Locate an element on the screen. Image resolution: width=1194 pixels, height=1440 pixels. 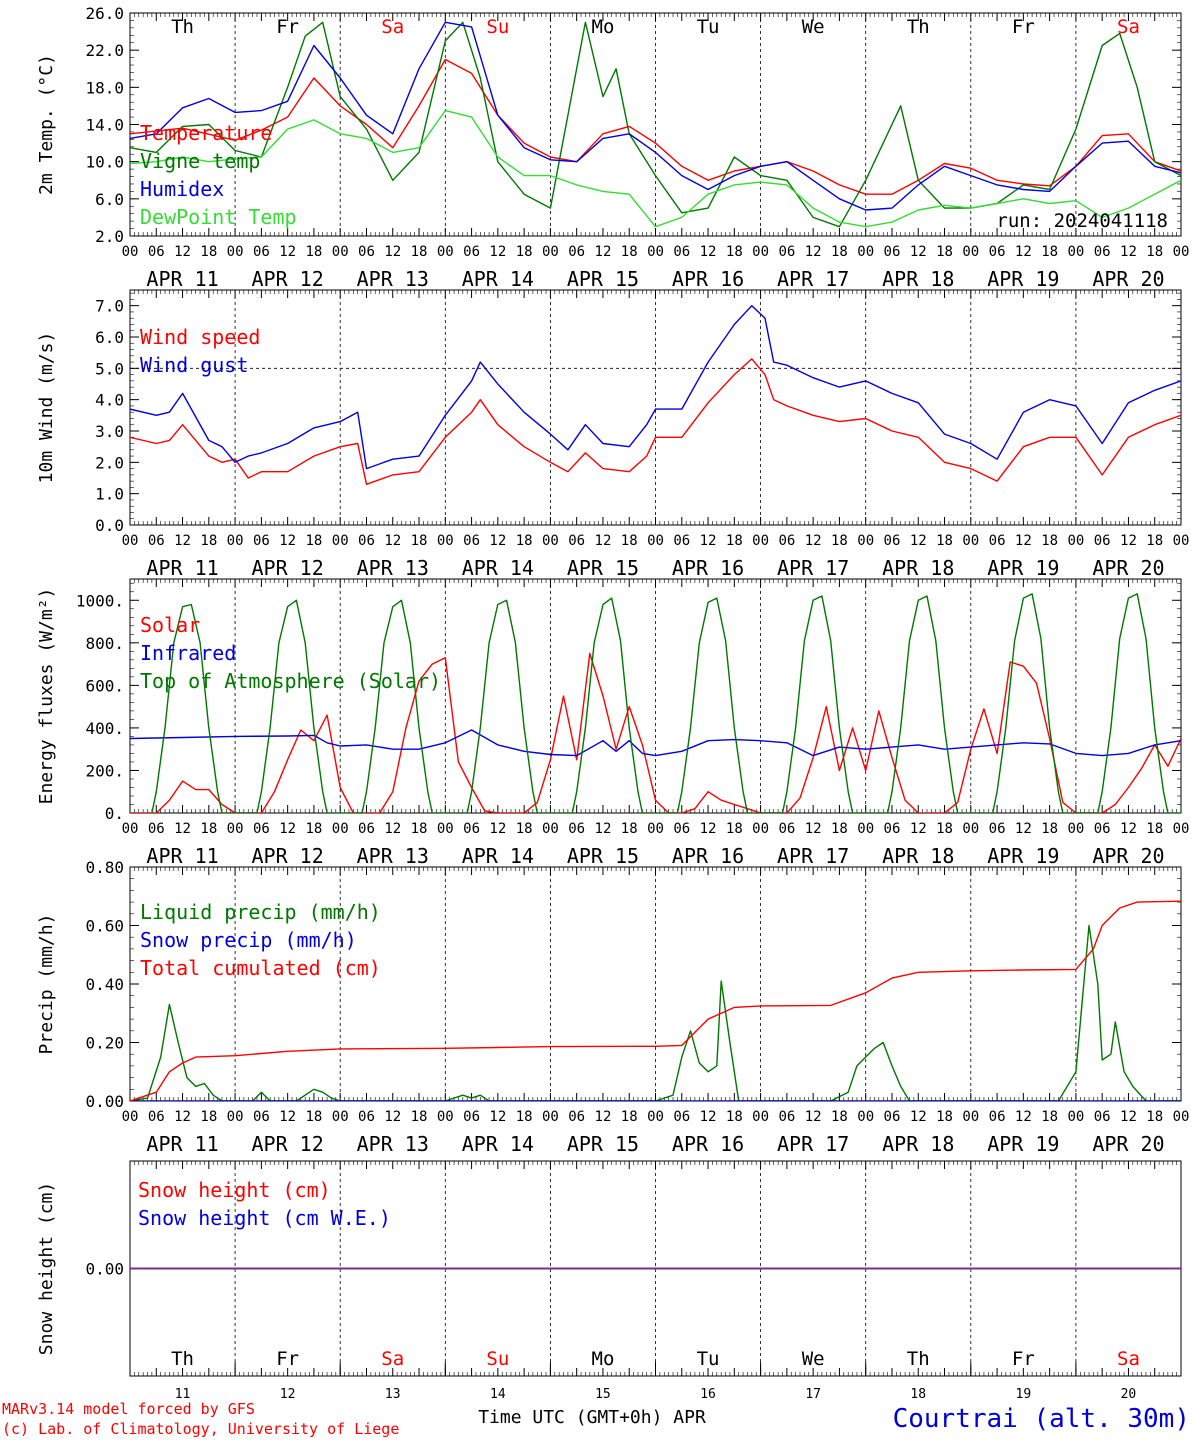
day-number-label: 17 is located at coordinates (813, 1394).